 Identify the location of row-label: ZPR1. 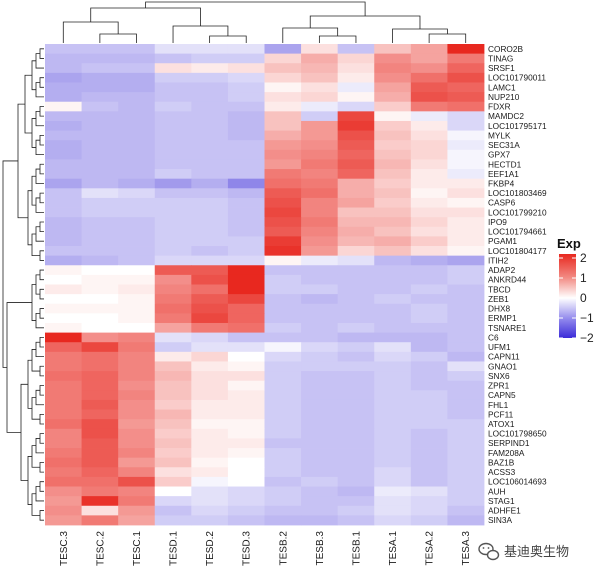
(499, 386).